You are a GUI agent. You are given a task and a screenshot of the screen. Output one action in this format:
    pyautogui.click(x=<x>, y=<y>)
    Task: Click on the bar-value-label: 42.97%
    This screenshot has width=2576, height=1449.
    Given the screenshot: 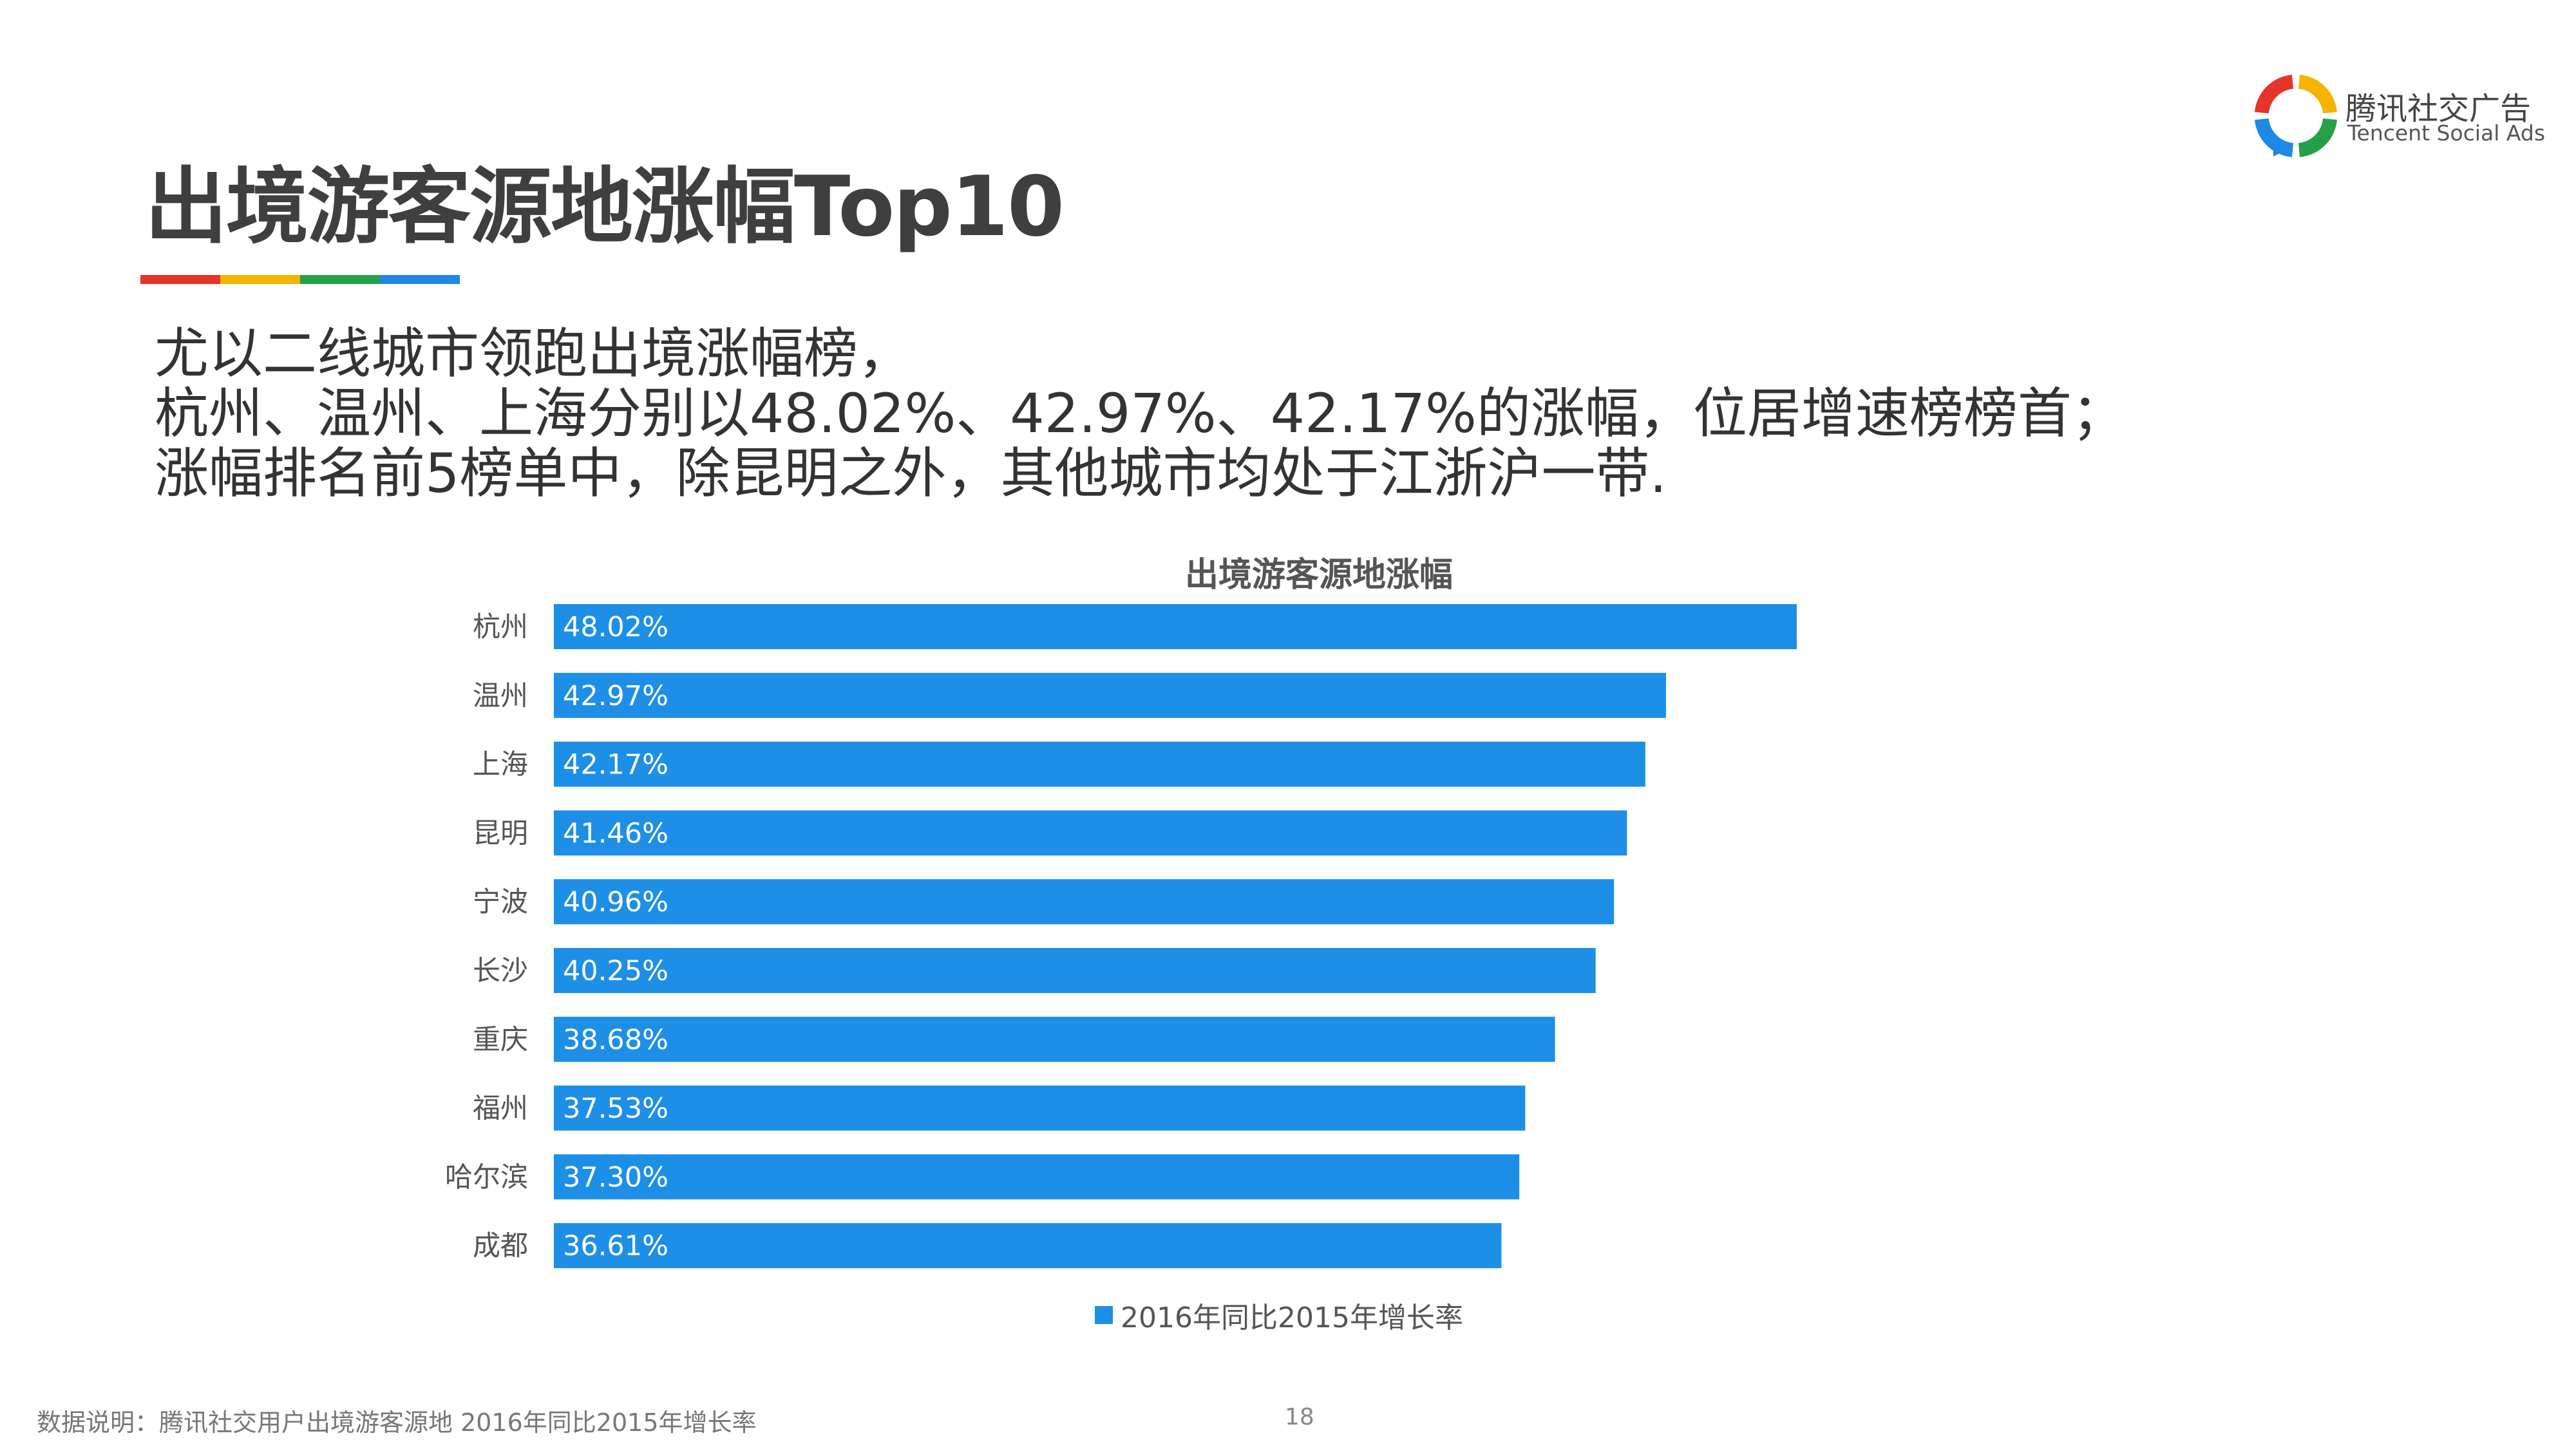 What is the action you would take?
    pyautogui.click(x=615, y=696)
    